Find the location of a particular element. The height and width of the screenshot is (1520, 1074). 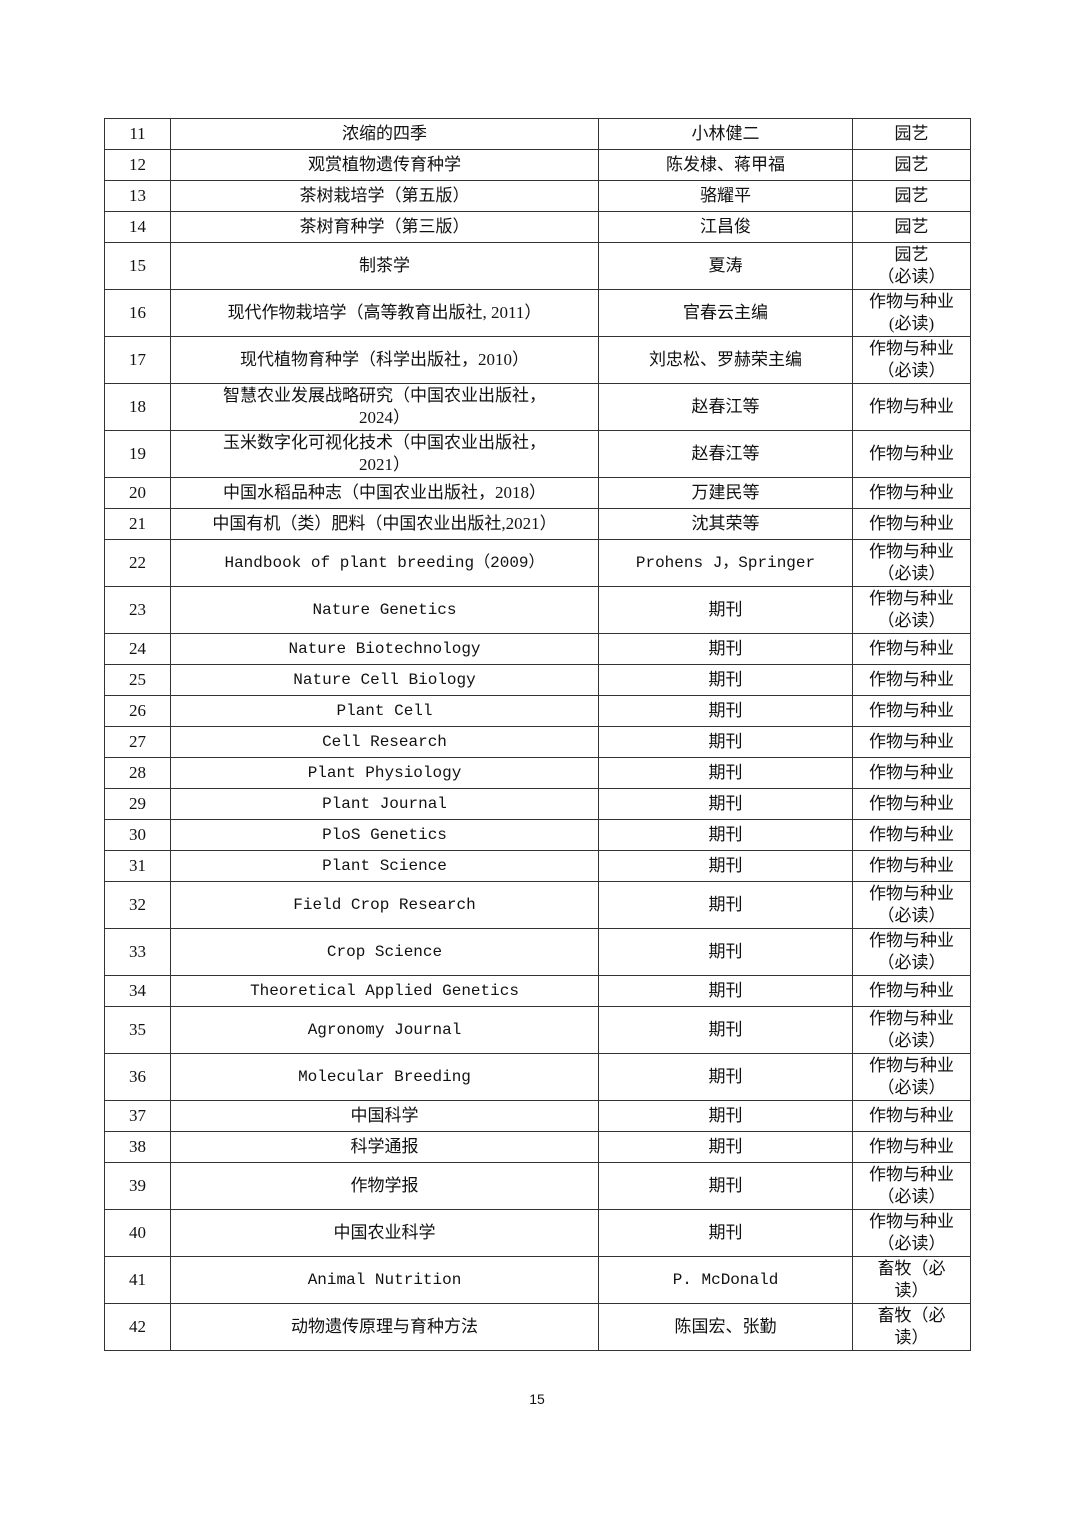

row-number-cell: 22 is located at coordinates (137, 563).